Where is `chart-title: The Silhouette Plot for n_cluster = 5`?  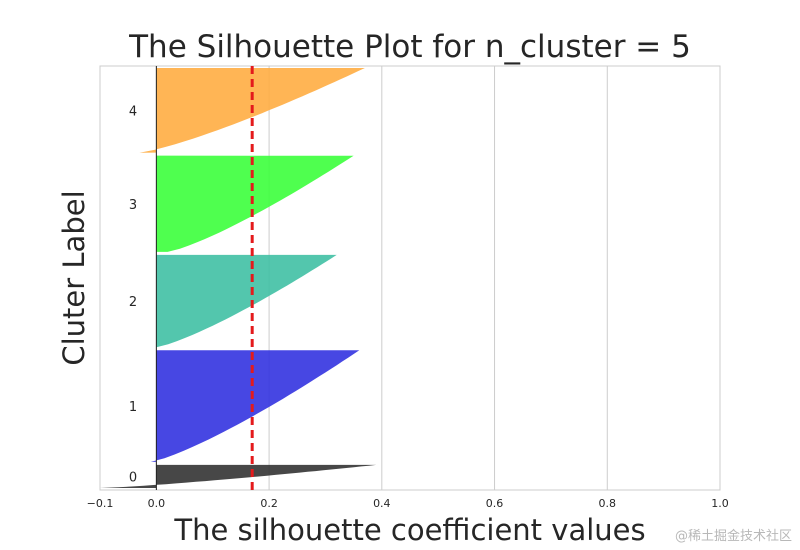 chart-title: The Silhouette Plot for n_cluster = 5 is located at coordinates (409, 47).